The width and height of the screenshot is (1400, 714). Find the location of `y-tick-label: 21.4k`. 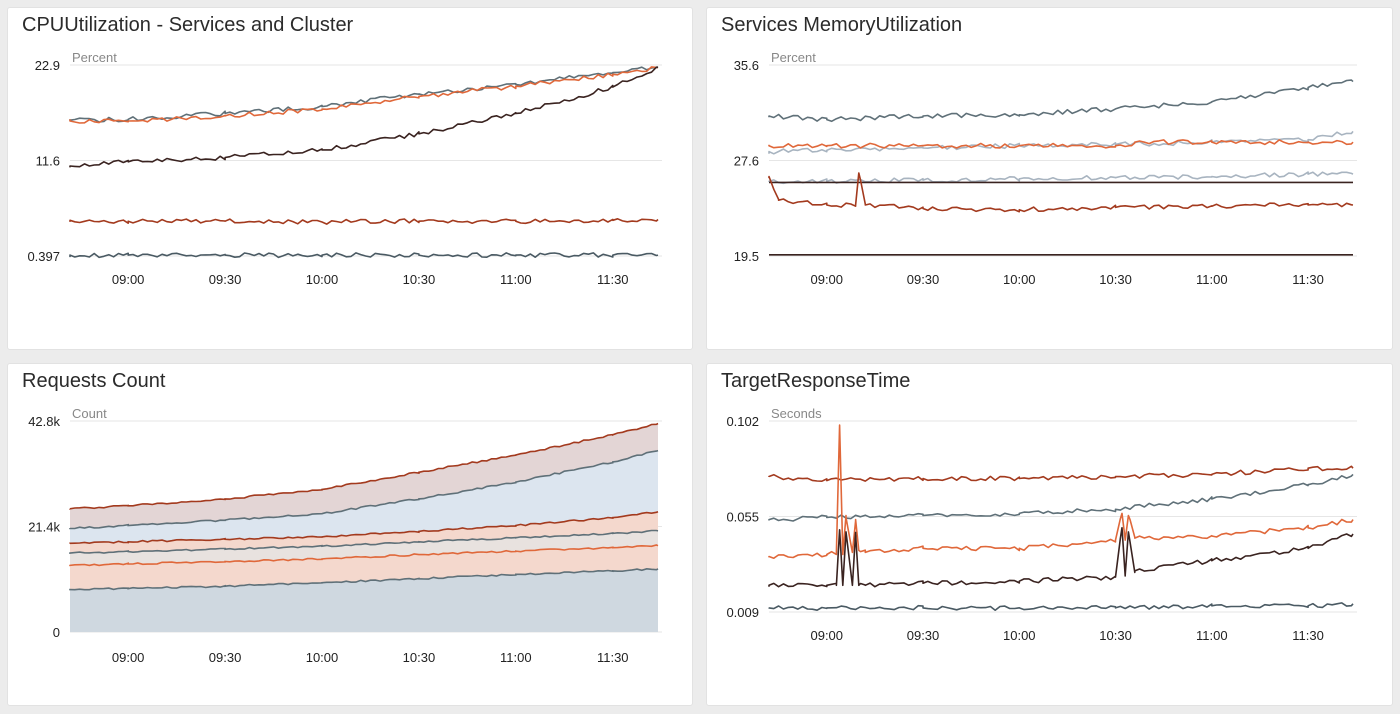

y-tick-label: 21.4k is located at coordinates (44, 527).